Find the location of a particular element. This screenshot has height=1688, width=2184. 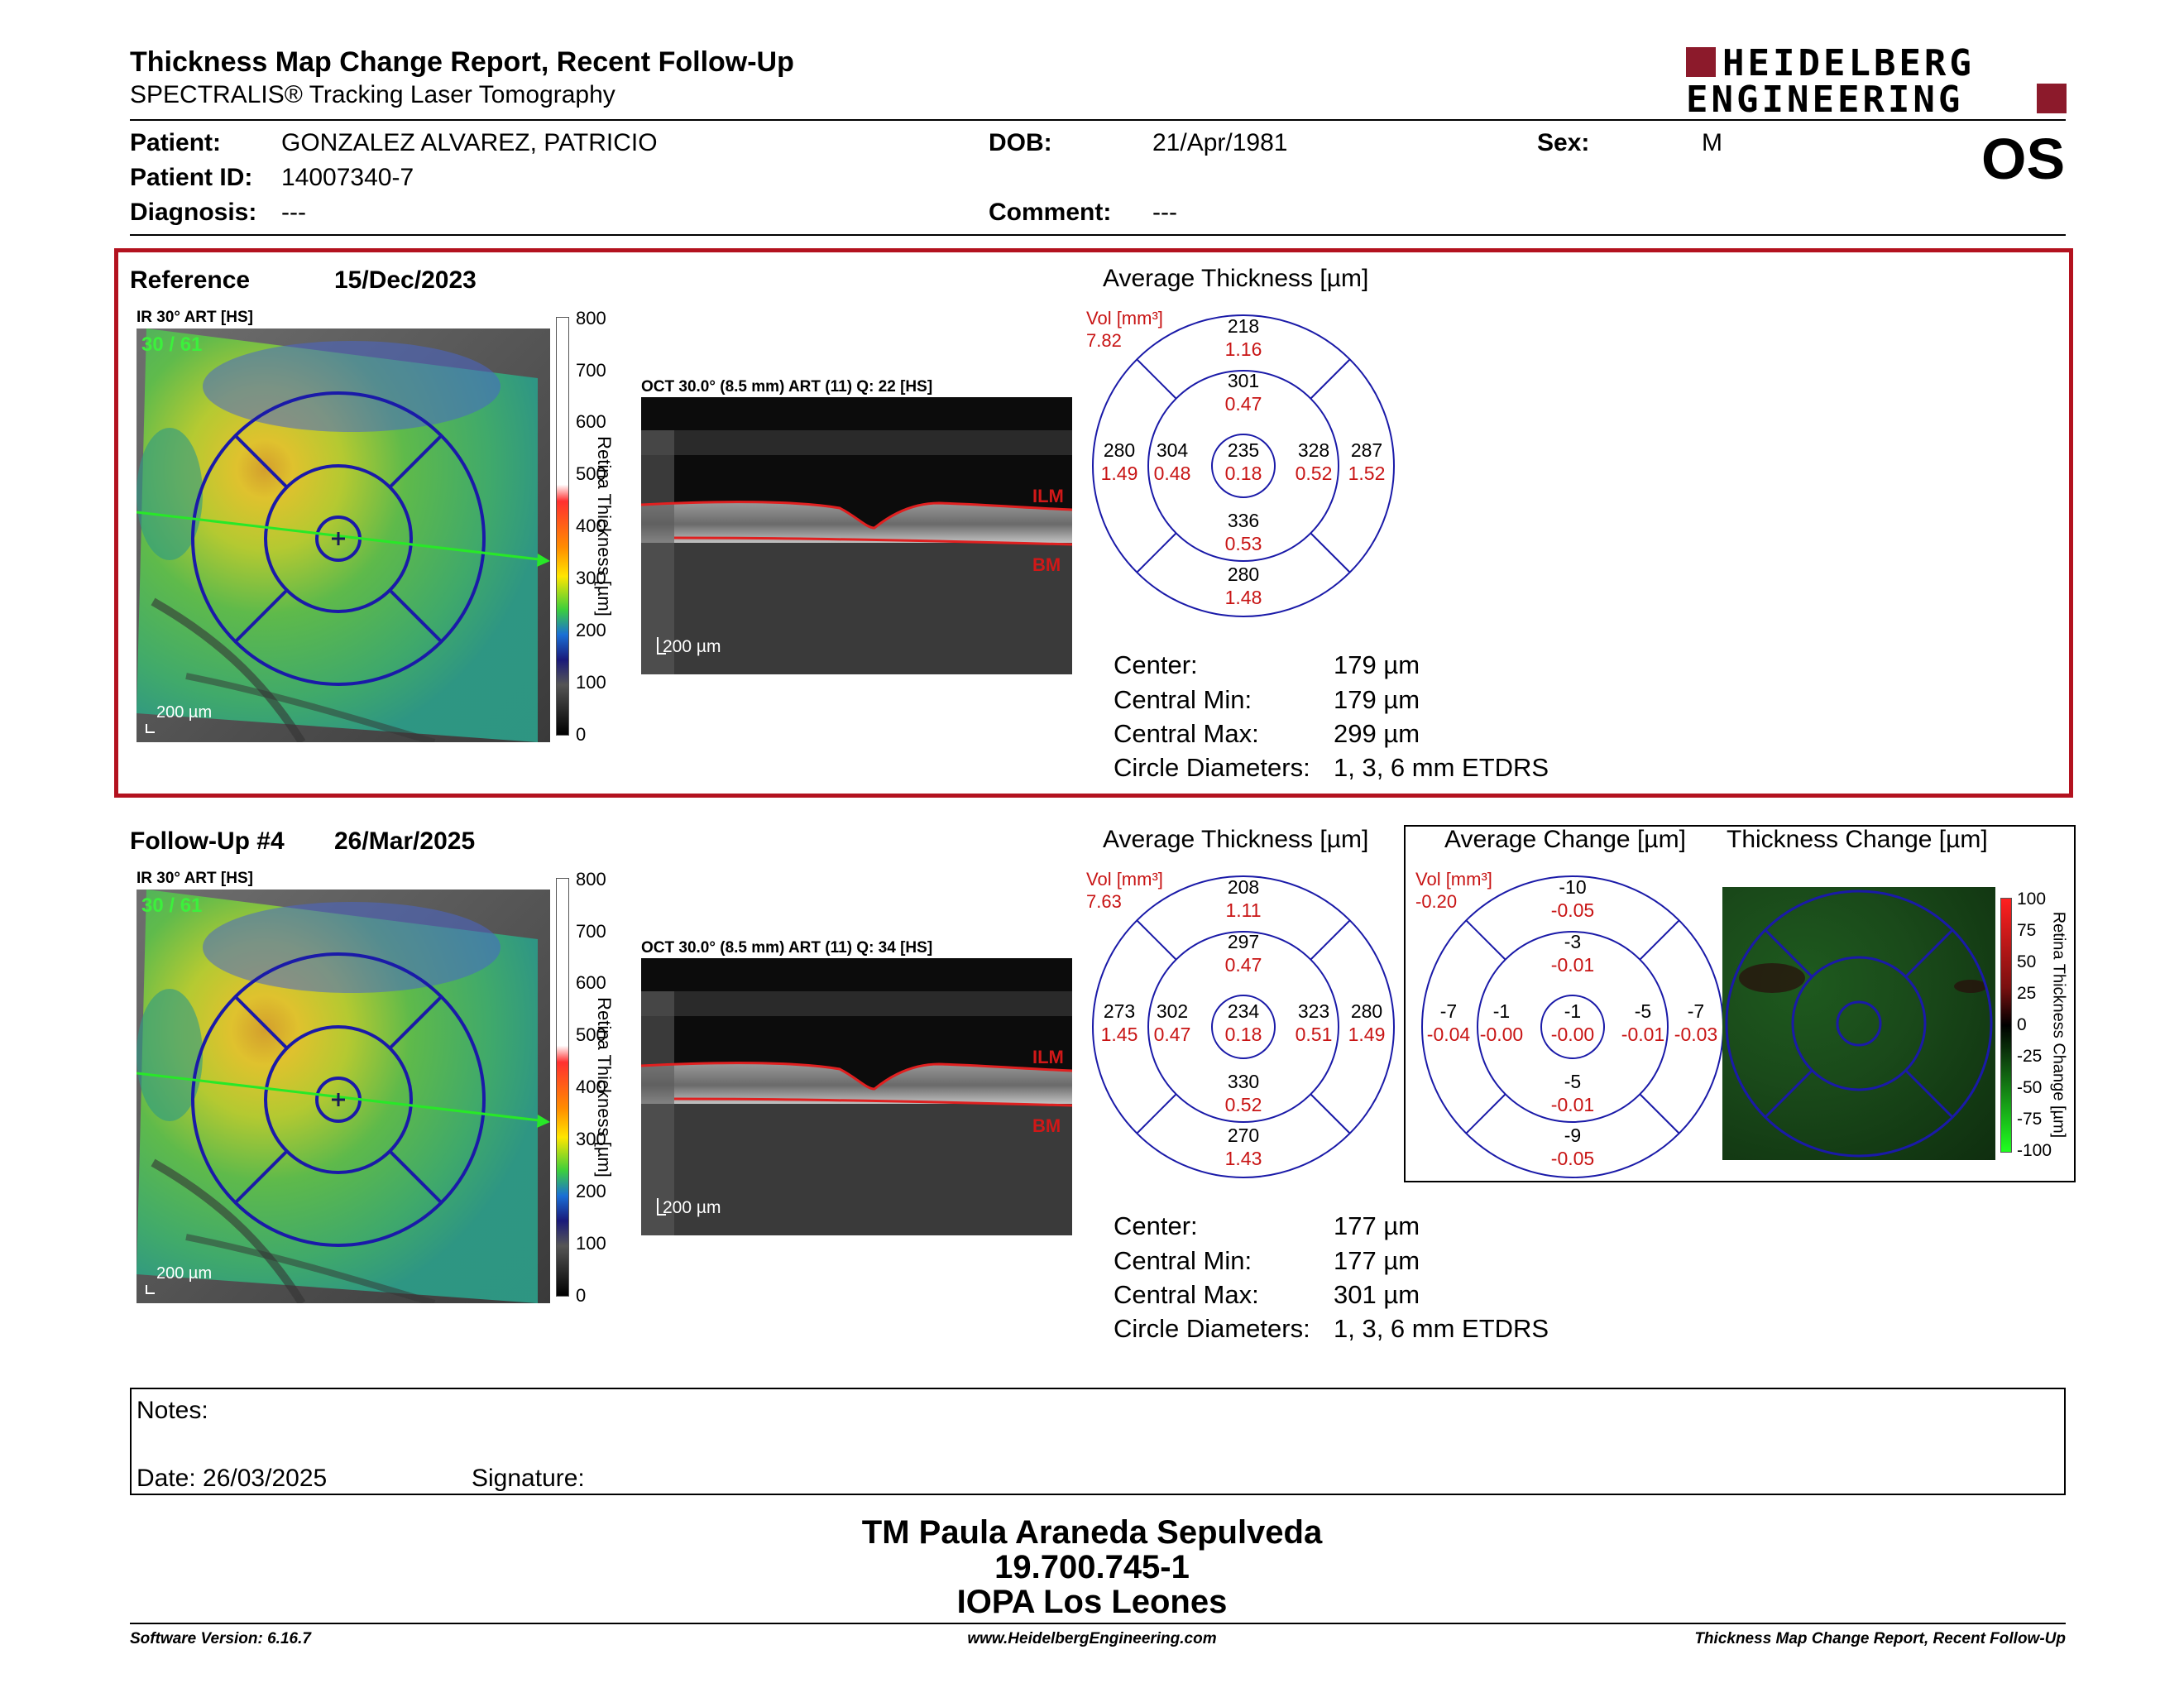

inner-nasal-change: -5 is located at coordinates (1643, 1011).